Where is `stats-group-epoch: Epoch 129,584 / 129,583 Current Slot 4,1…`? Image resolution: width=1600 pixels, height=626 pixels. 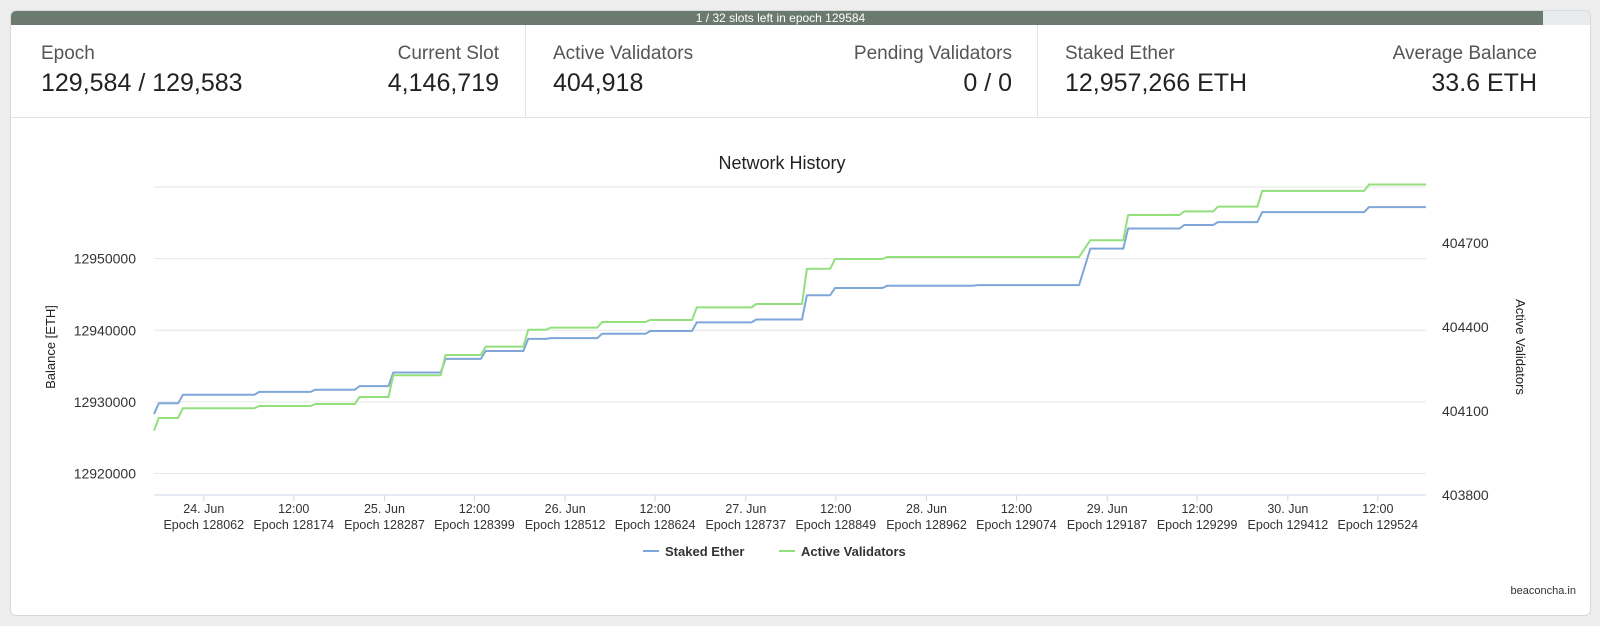
stats-group-epoch: Epoch 129,584 / 129,583 Current Slot 4,1… is located at coordinates (268, 71).